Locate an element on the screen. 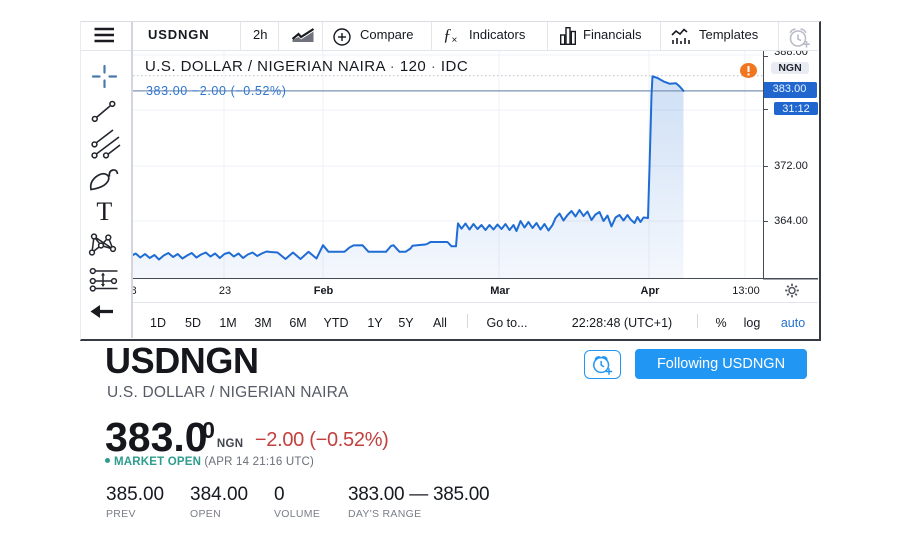  svg-text: T is located at coordinates (104, 211).